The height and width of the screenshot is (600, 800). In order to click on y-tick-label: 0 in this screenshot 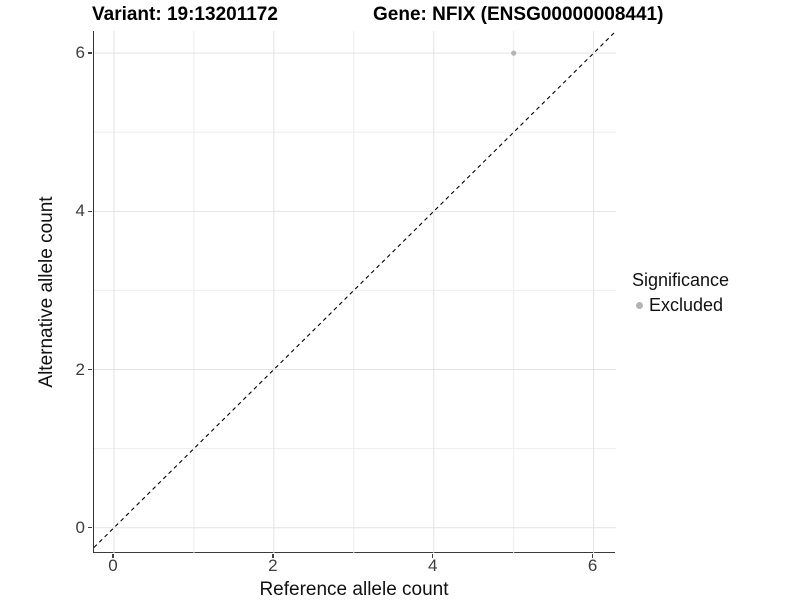, I will do `click(80, 527)`.